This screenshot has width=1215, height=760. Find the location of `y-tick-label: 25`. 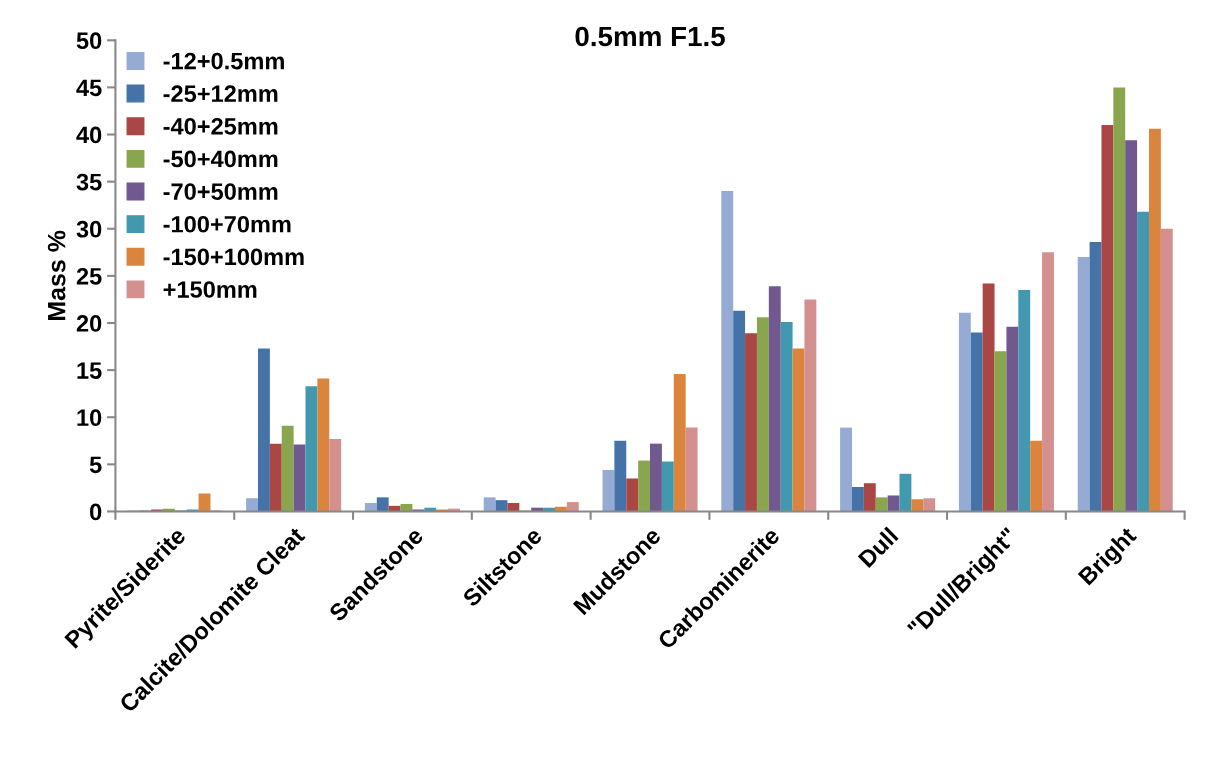

y-tick-label: 25 is located at coordinates (89, 276).